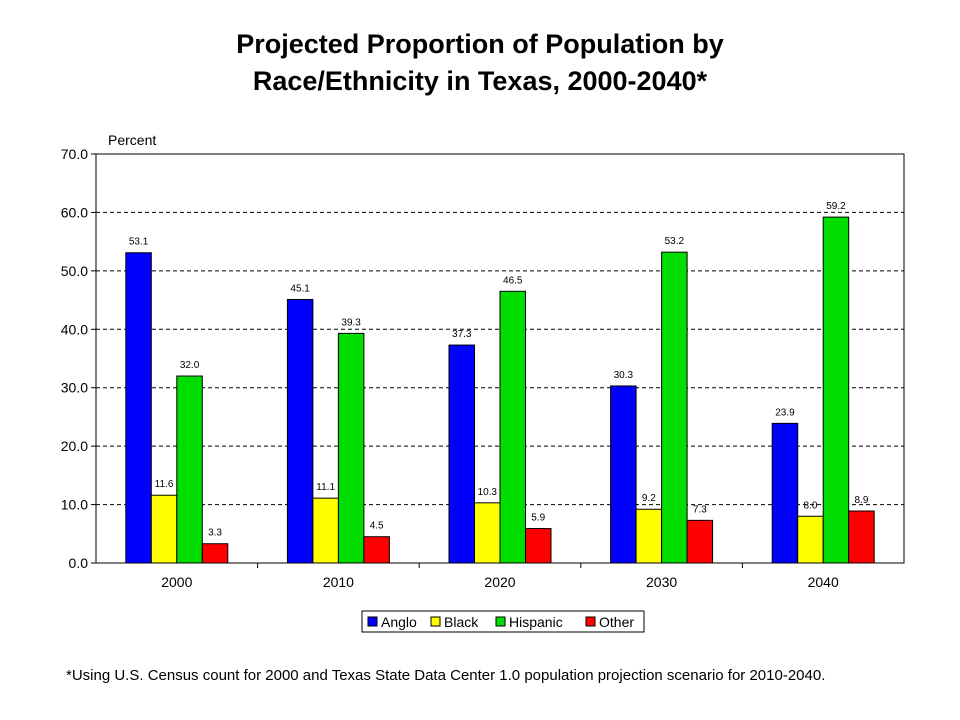  I want to click on x-tick-label: 2030, so click(661, 582).